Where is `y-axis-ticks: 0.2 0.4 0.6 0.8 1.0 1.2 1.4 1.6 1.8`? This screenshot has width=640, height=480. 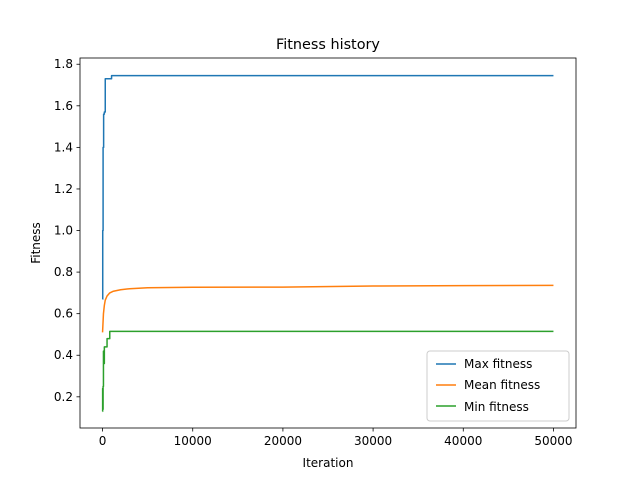
y-axis-ticks: 0.2 0.4 0.6 0.8 1.0 1.2 1.4 1.6 1.8 is located at coordinates (67, 230).